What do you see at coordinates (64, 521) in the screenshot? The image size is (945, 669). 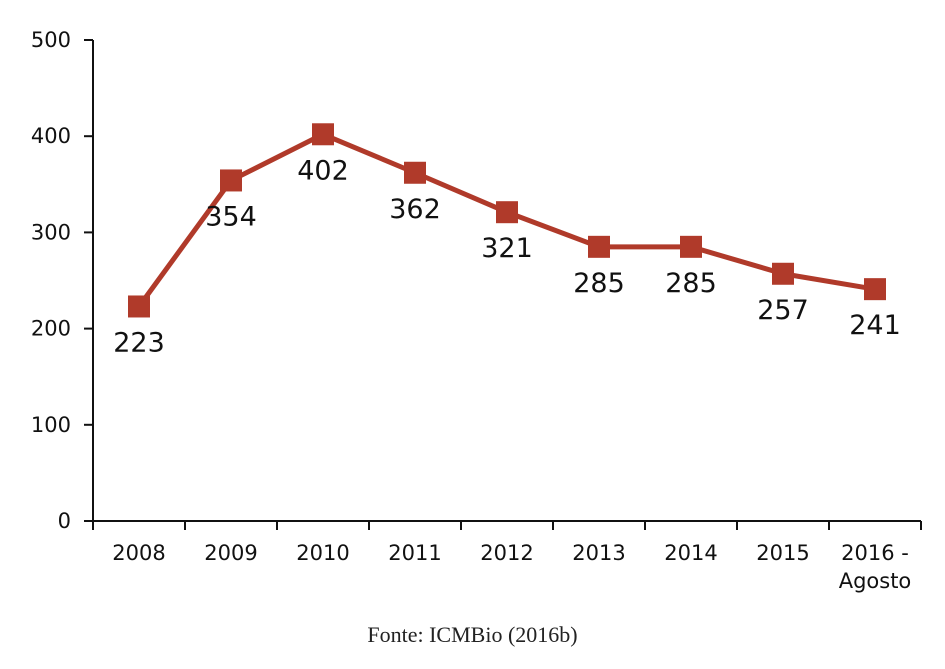 I see `y-tick-label: 0` at bounding box center [64, 521].